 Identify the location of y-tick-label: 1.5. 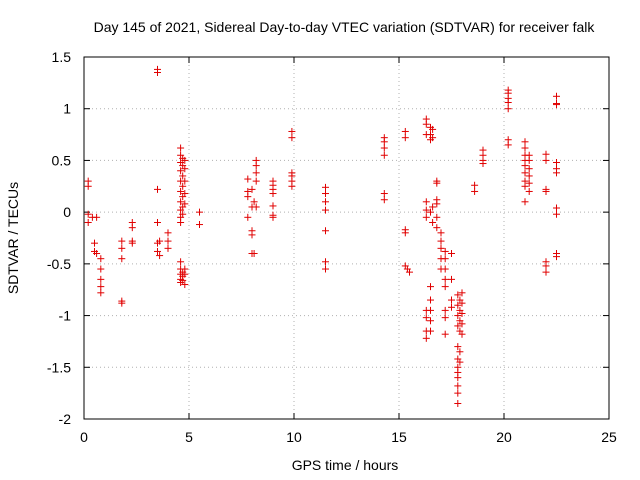
(62, 57).